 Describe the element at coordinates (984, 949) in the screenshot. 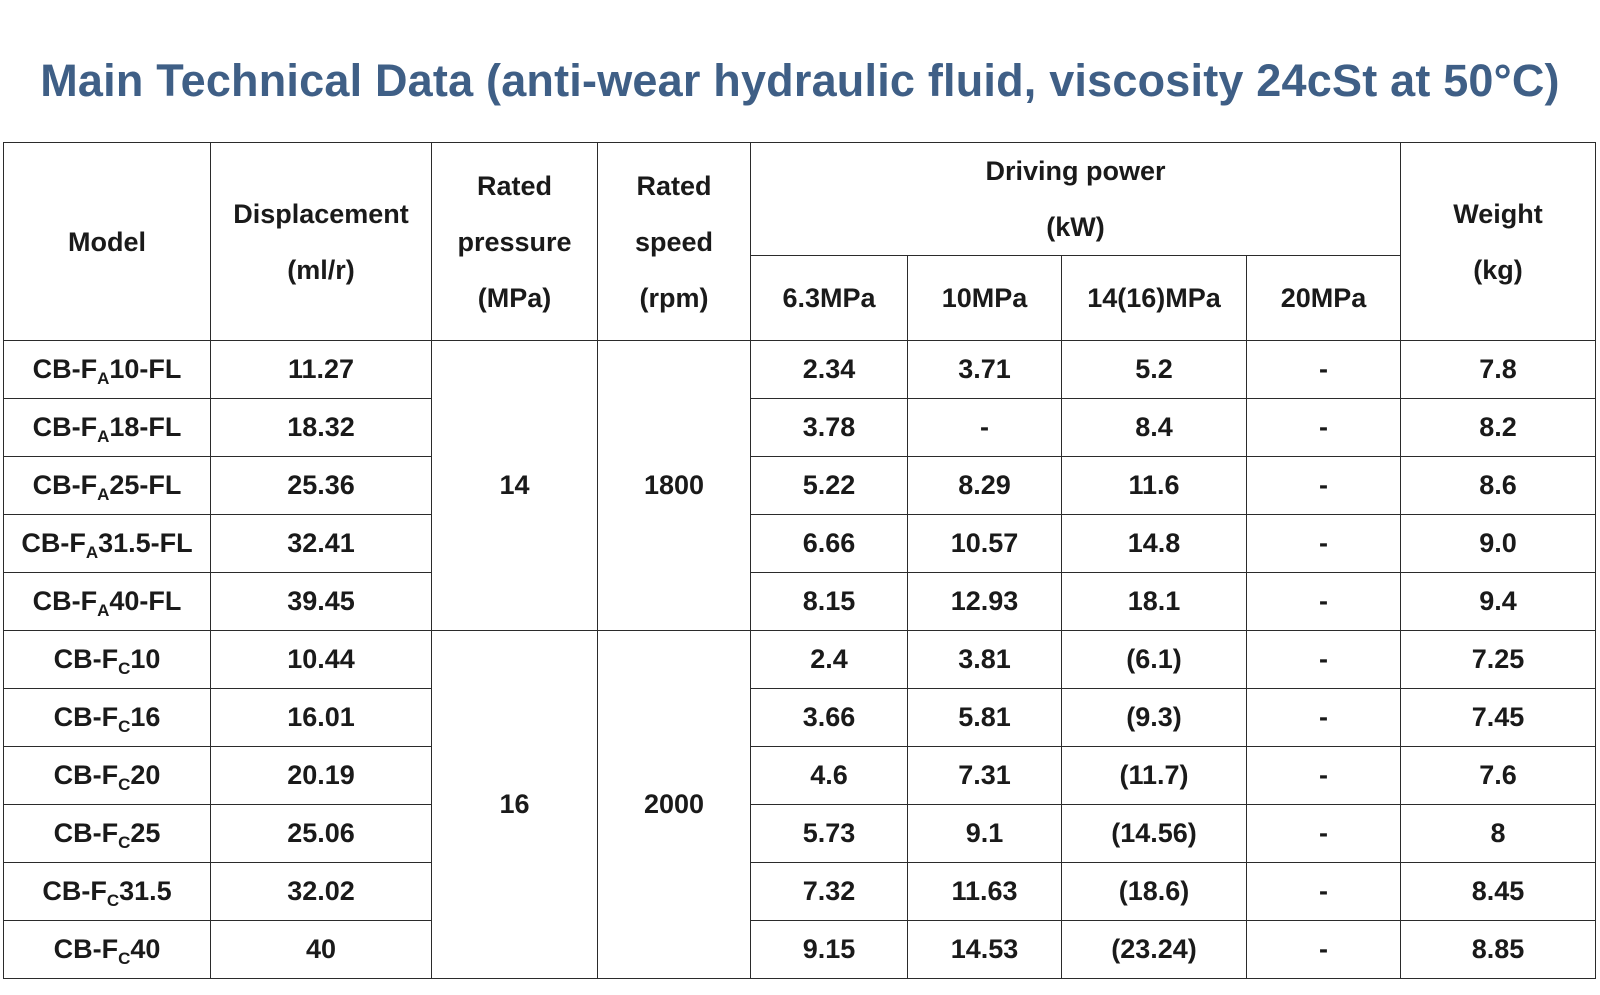

I see `power-10mpa-cell: 14.53` at that location.